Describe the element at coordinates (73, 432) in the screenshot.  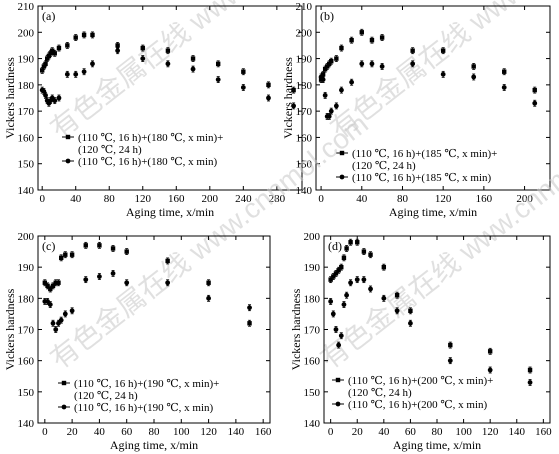
I see `x-tick-label: 20` at that location.